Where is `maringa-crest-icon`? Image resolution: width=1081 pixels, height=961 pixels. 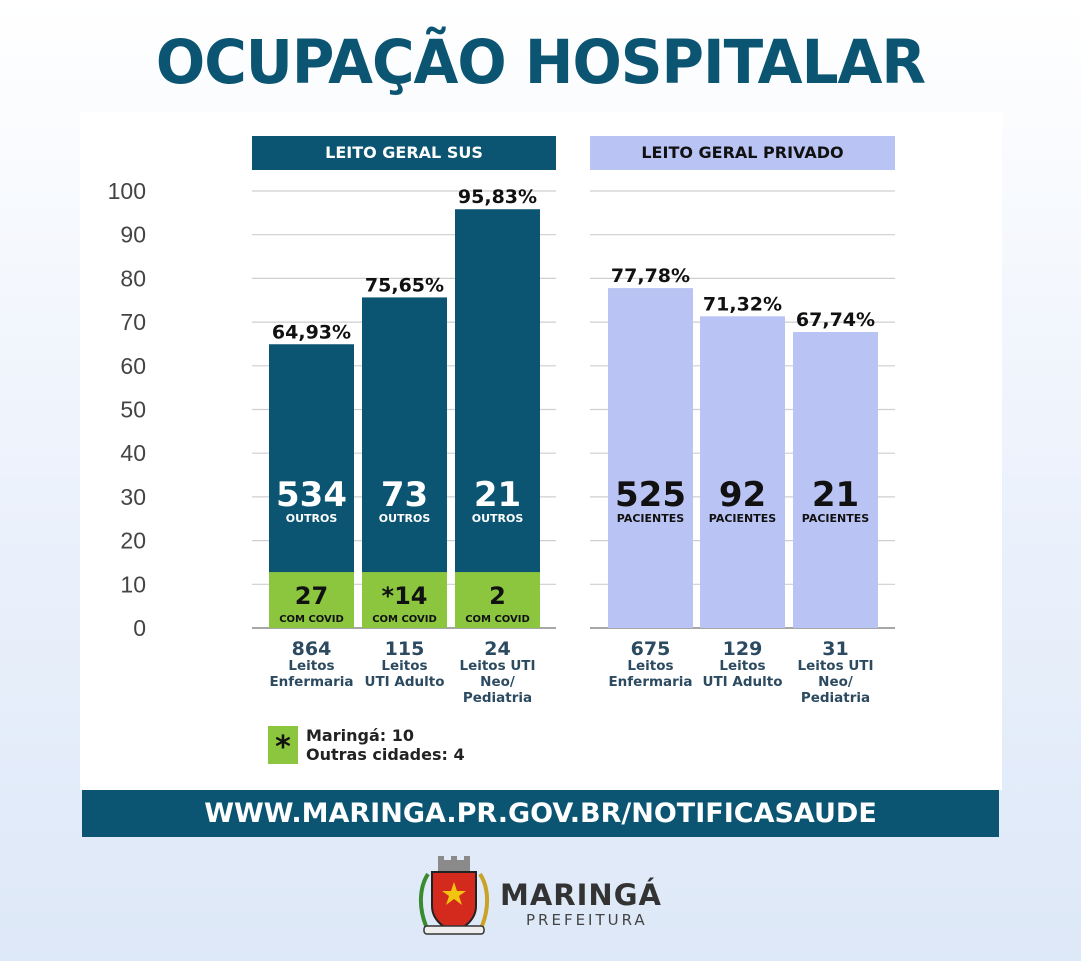
maringa-crest-icon is located at coordinates (454, 895).